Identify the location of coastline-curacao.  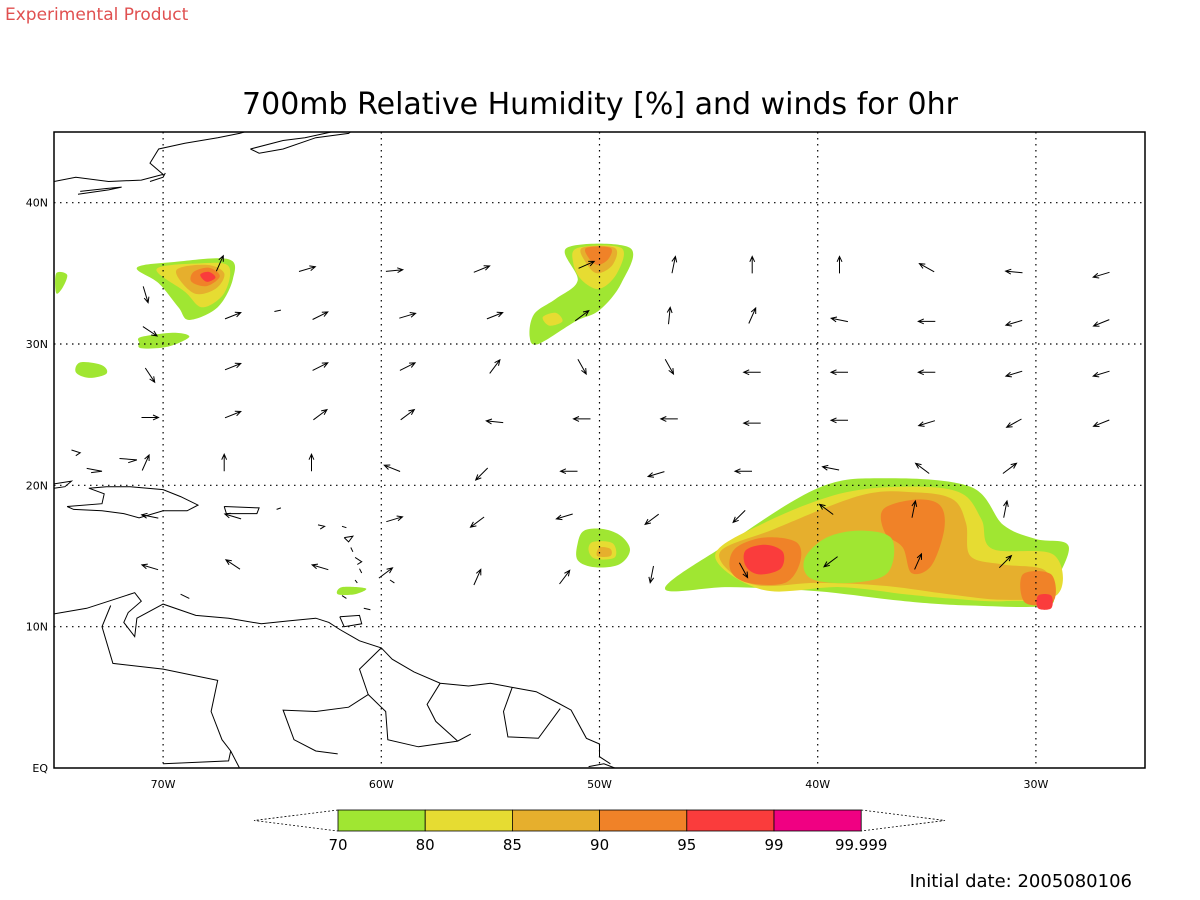
(185, 596).